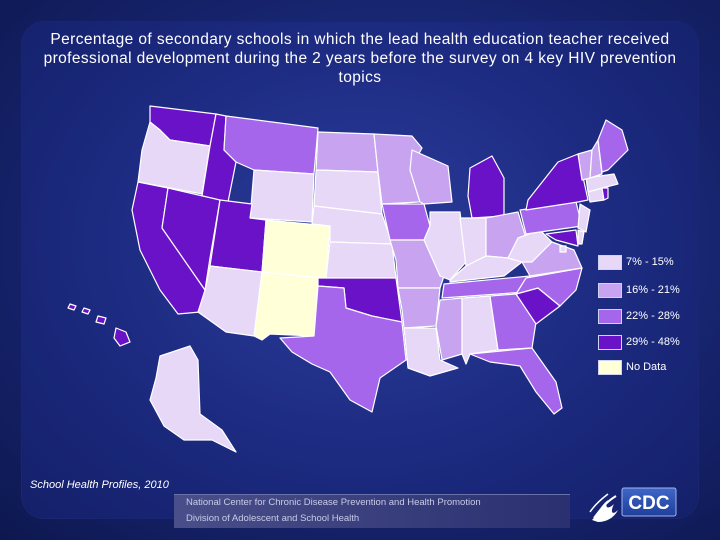  I want to click on cdc-logo-text: CDC, so click(648, 503).